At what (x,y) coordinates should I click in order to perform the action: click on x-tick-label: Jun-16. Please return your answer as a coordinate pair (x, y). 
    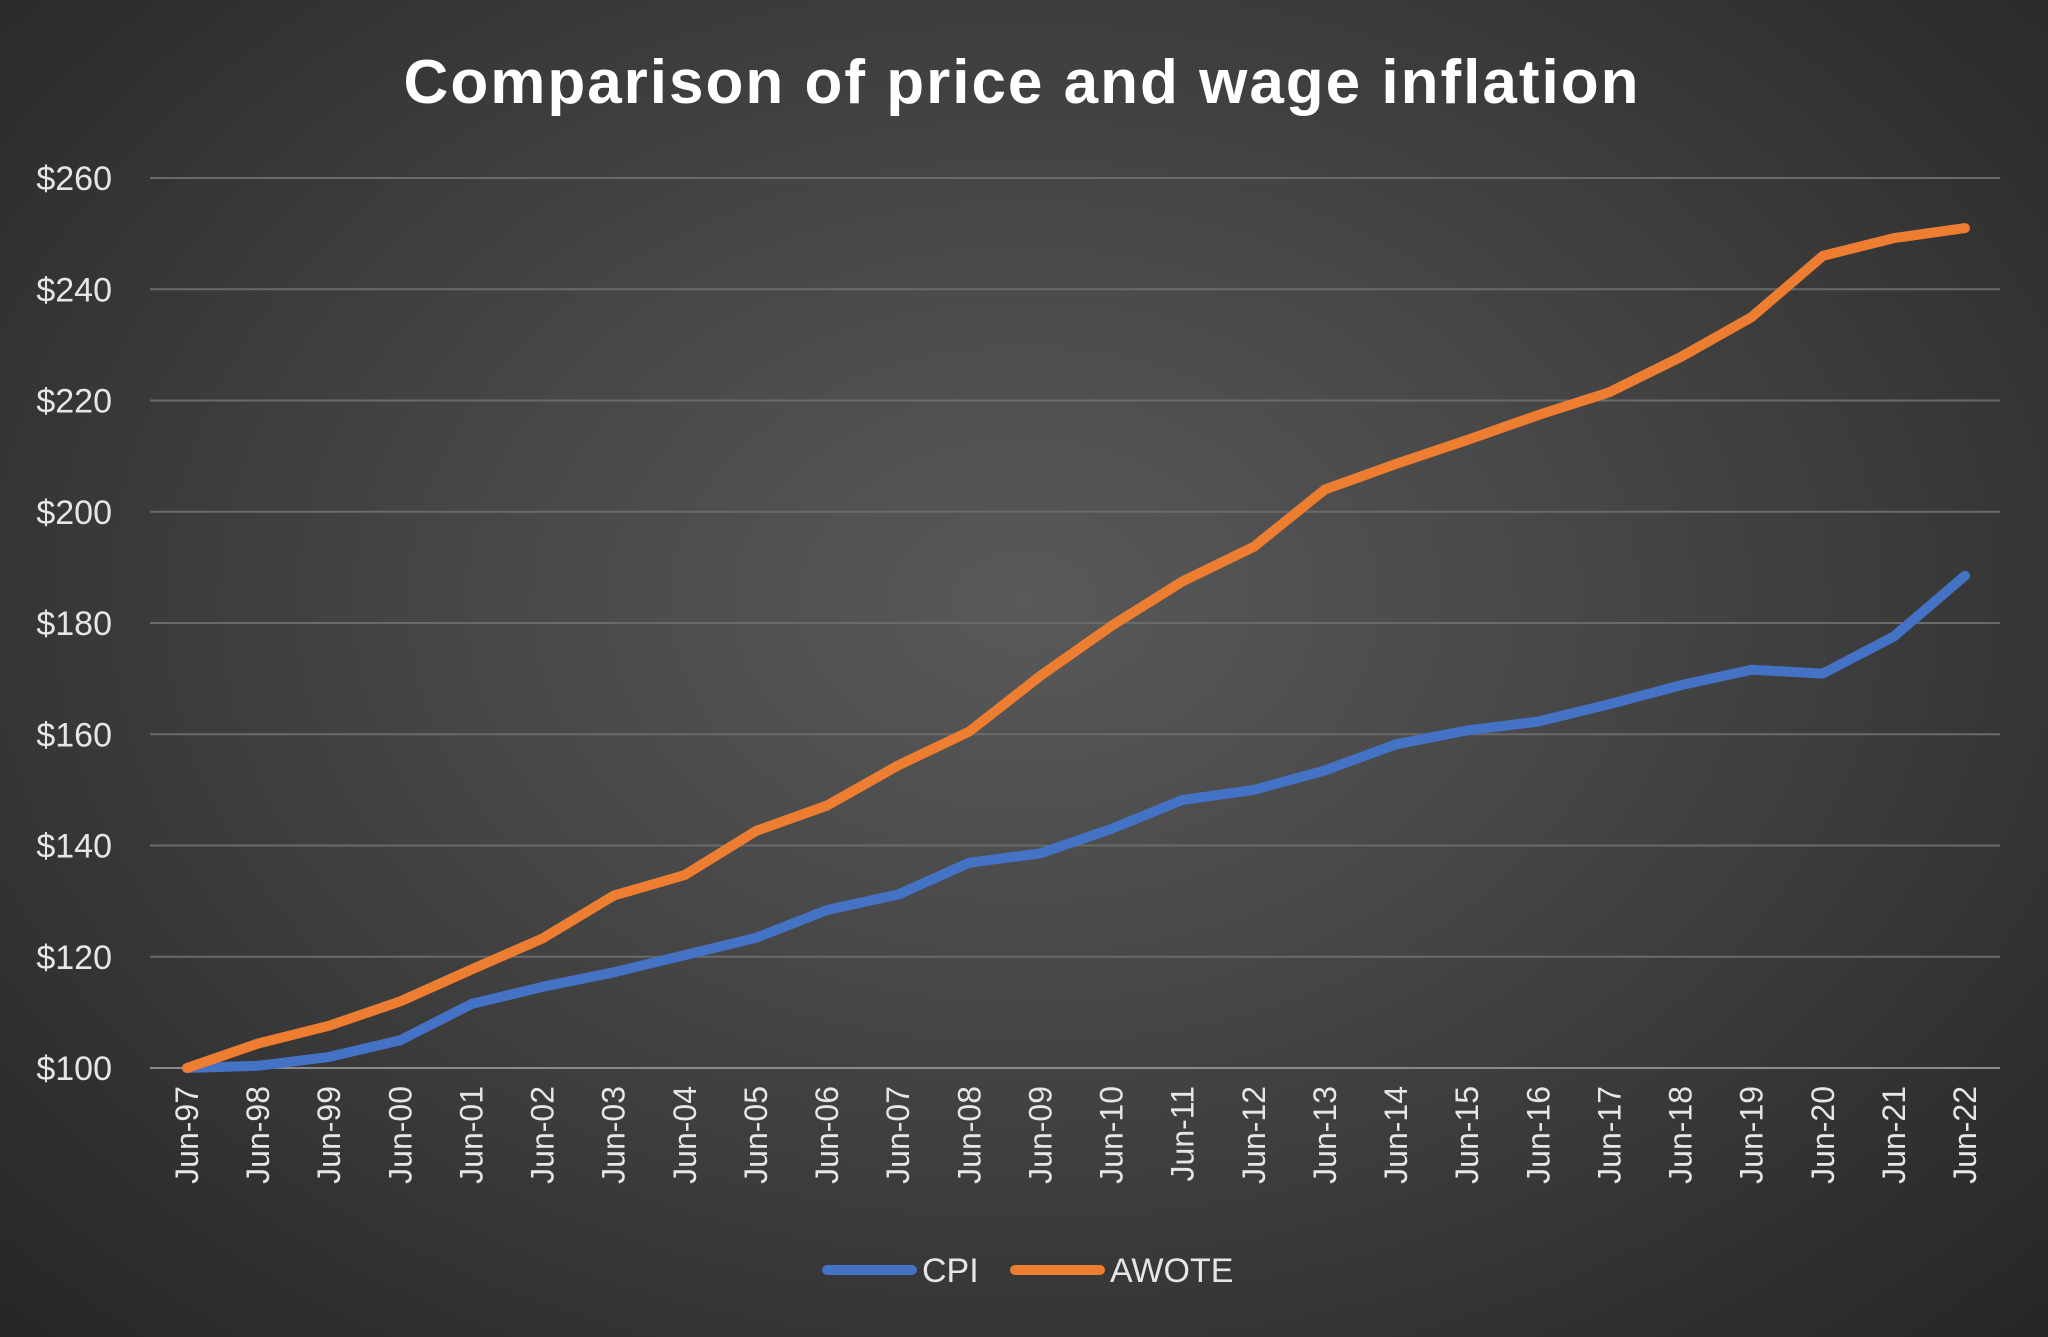
    Looking at the image, I should click on (1538, 1135).